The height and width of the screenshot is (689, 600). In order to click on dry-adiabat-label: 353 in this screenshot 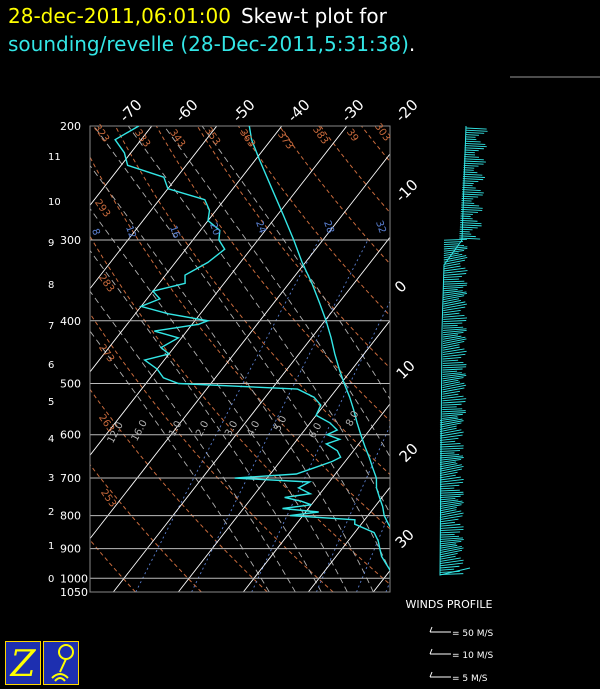, I will do `click(212, 137)`.